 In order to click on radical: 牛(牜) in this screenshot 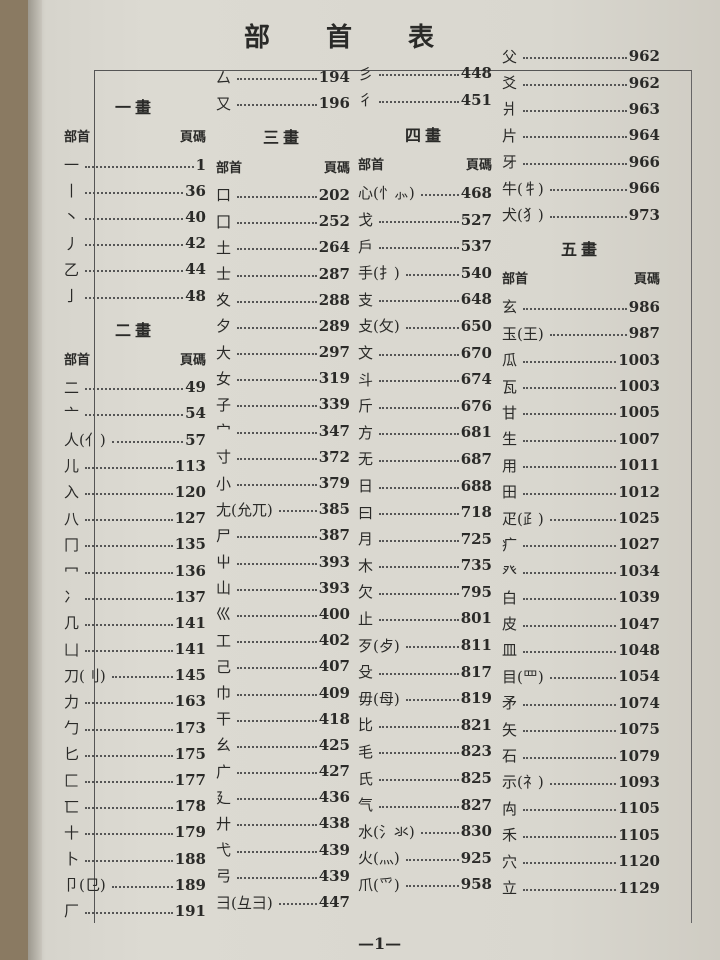, I will do `click(523, 188)`.